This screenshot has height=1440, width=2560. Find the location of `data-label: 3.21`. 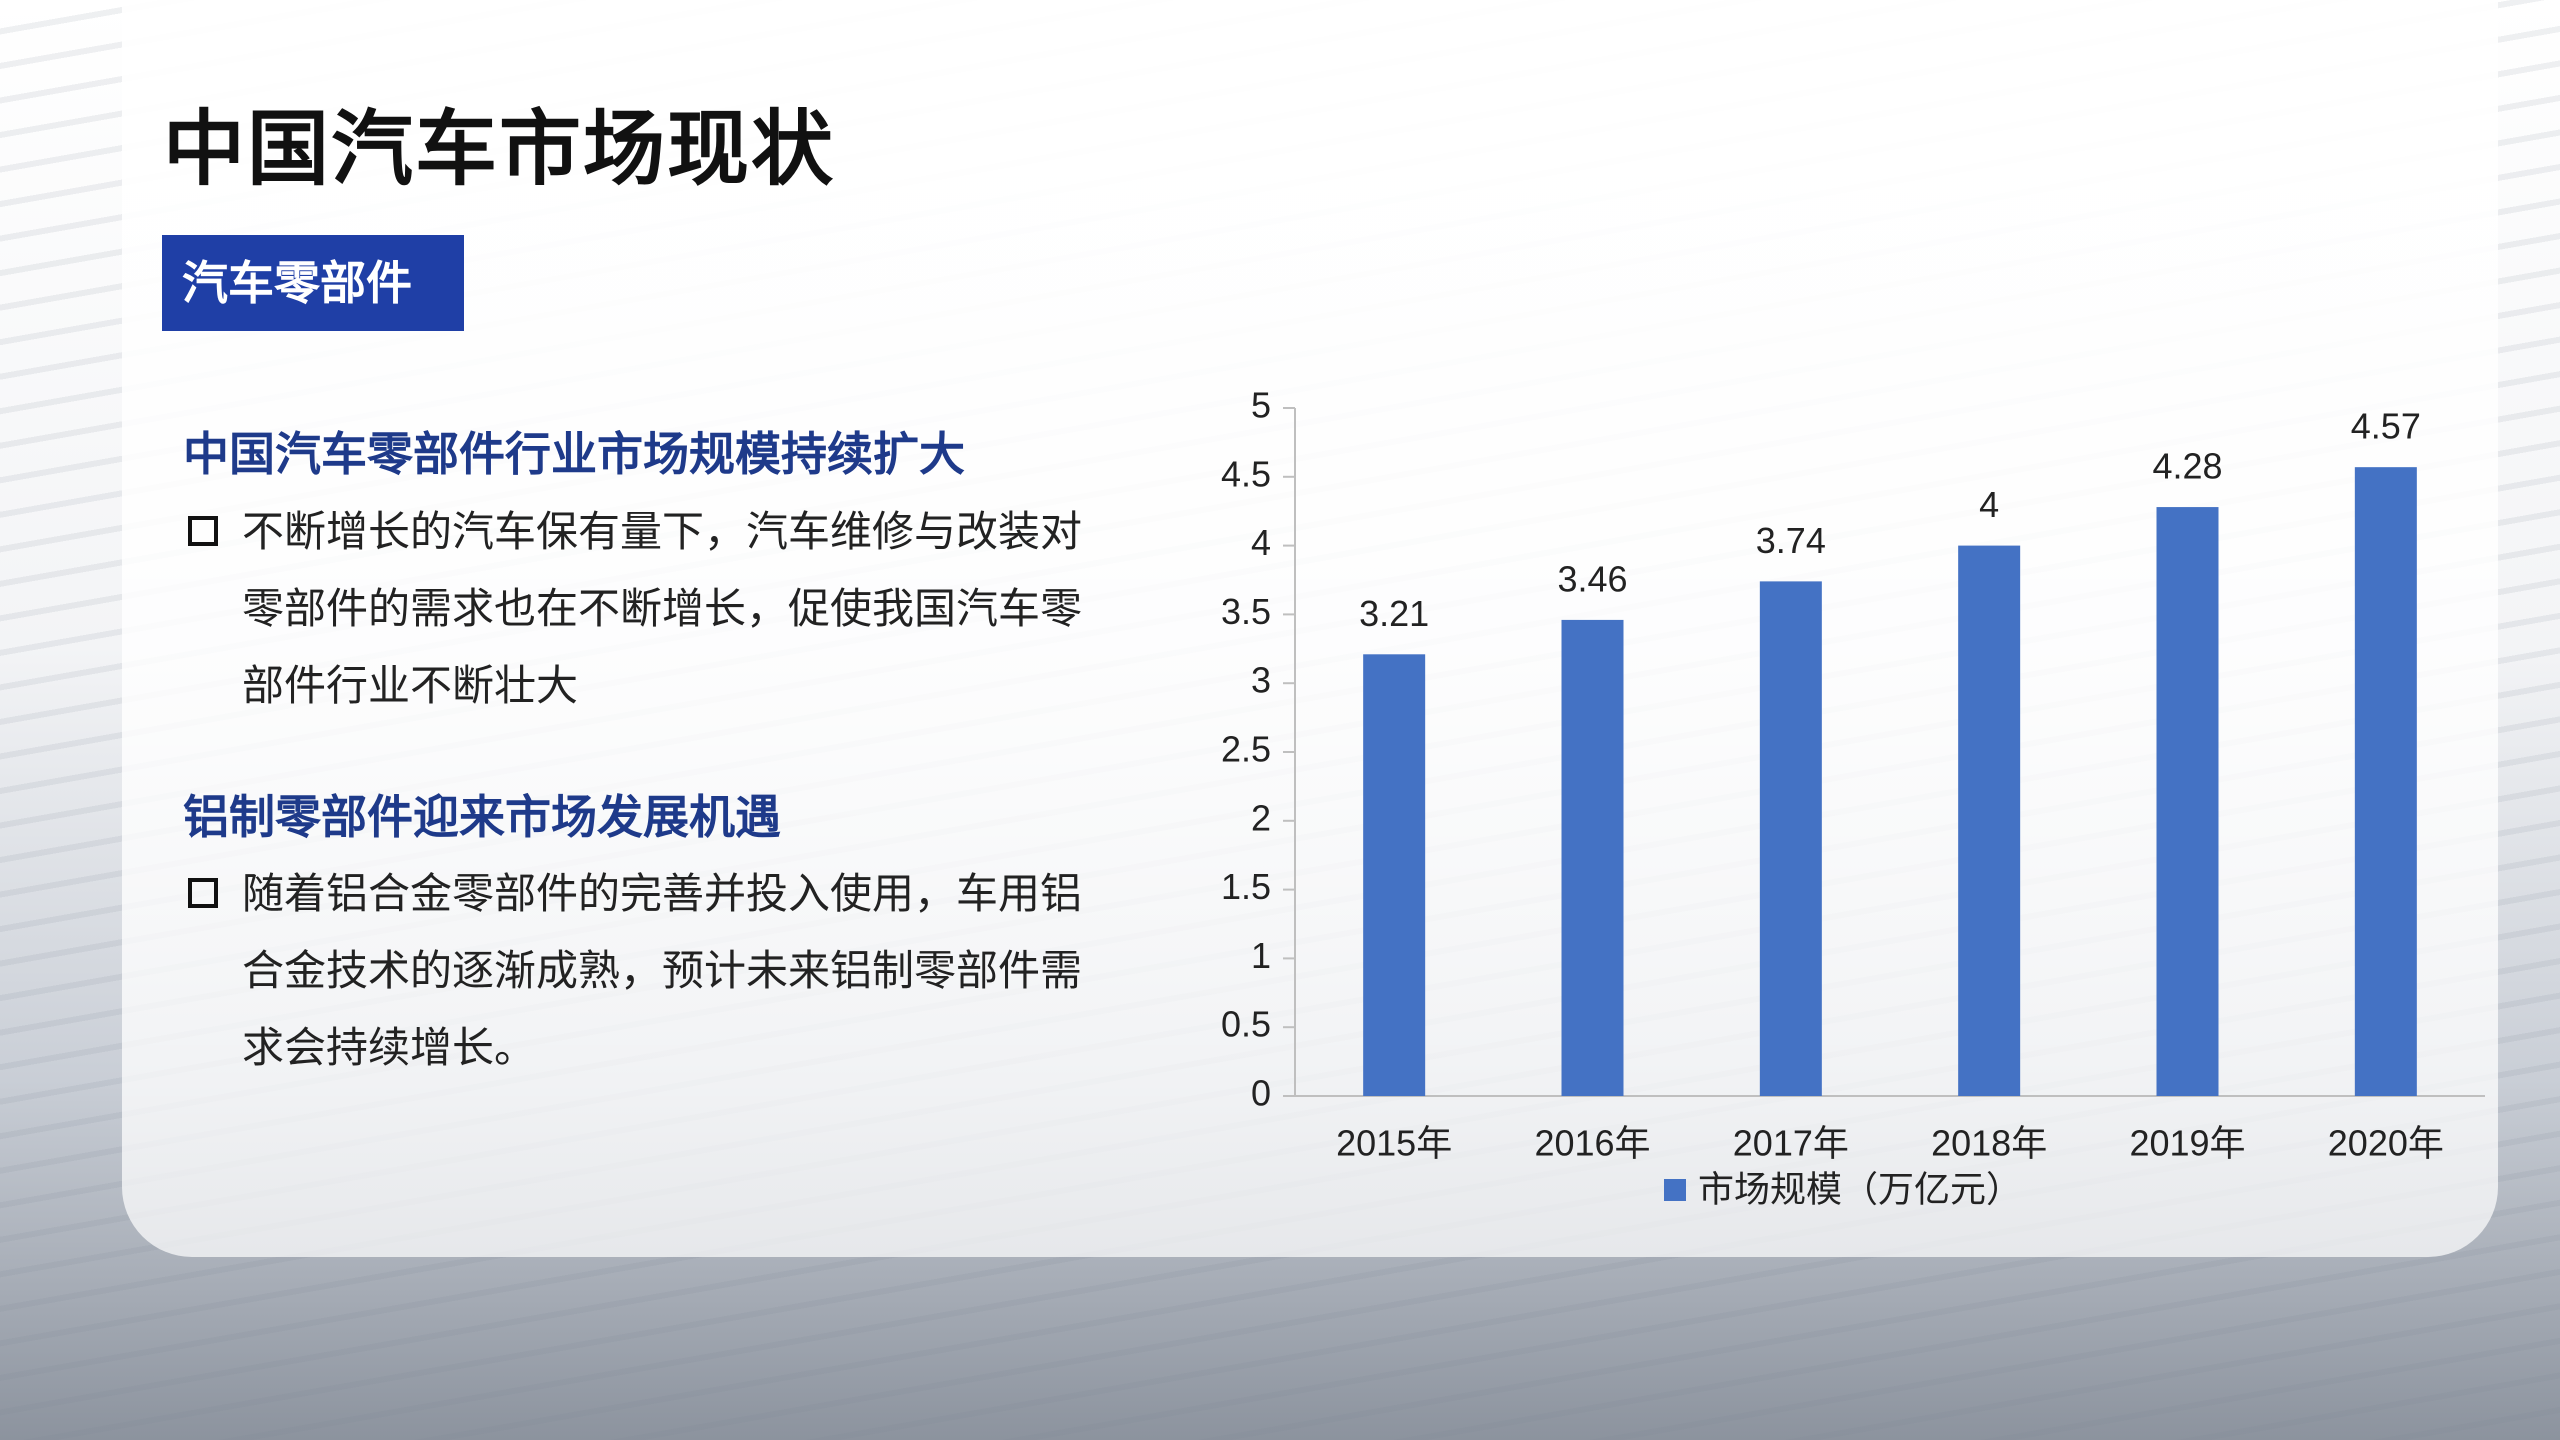

data-label: 3.21 is located at coordinates (1394, 613).